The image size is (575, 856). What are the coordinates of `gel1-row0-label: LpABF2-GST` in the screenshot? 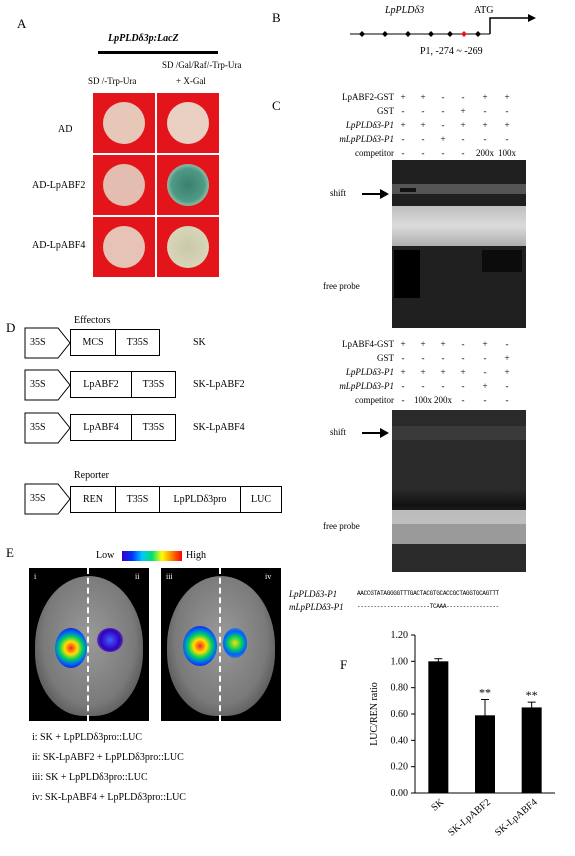 It's located at (367, 97).